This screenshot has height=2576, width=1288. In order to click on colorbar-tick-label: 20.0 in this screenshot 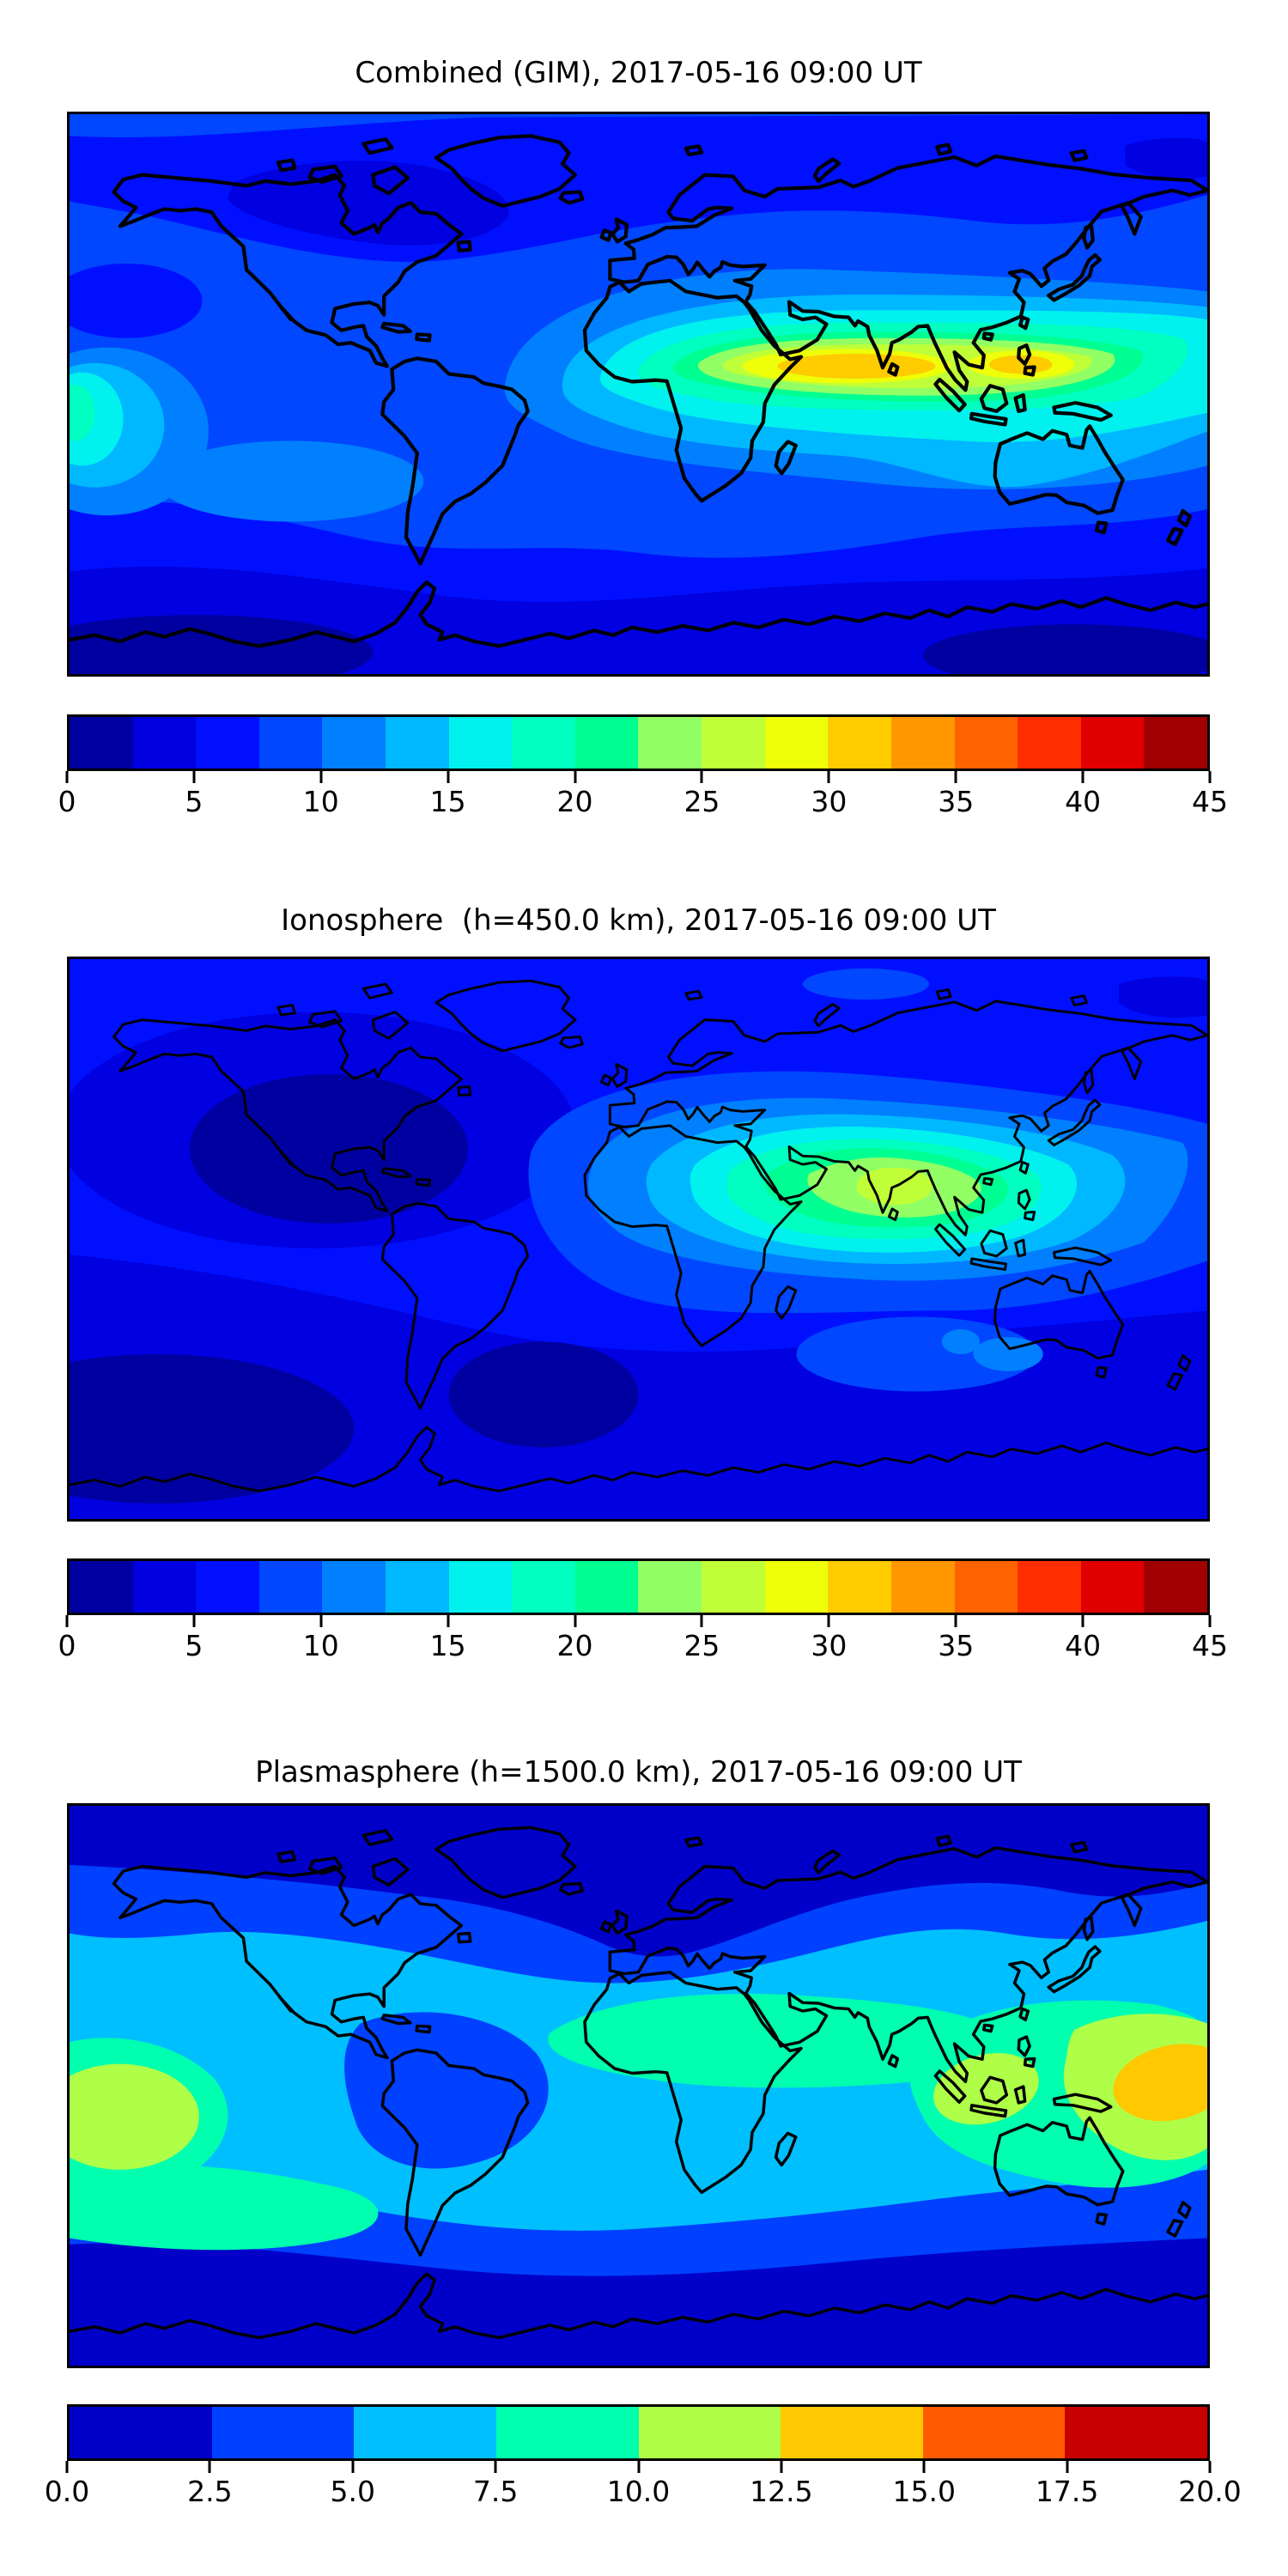, I will do `click(1210, 2492)`.